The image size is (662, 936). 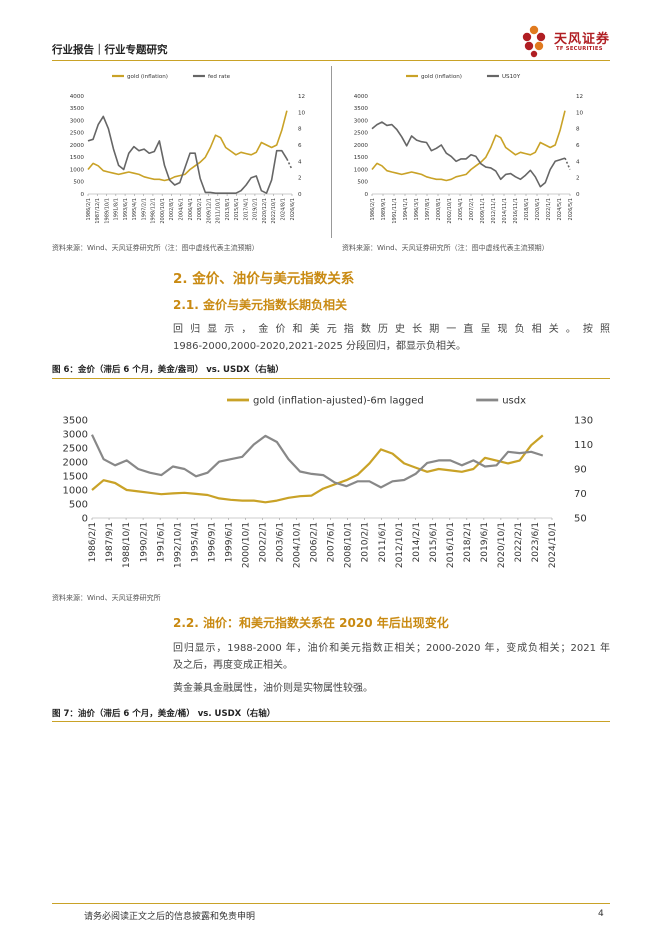 What do you see at coordinates (200, 209) in the screenshot?
I see `x-tick-12: 2008/2/1` at bounding box center [200, 209].